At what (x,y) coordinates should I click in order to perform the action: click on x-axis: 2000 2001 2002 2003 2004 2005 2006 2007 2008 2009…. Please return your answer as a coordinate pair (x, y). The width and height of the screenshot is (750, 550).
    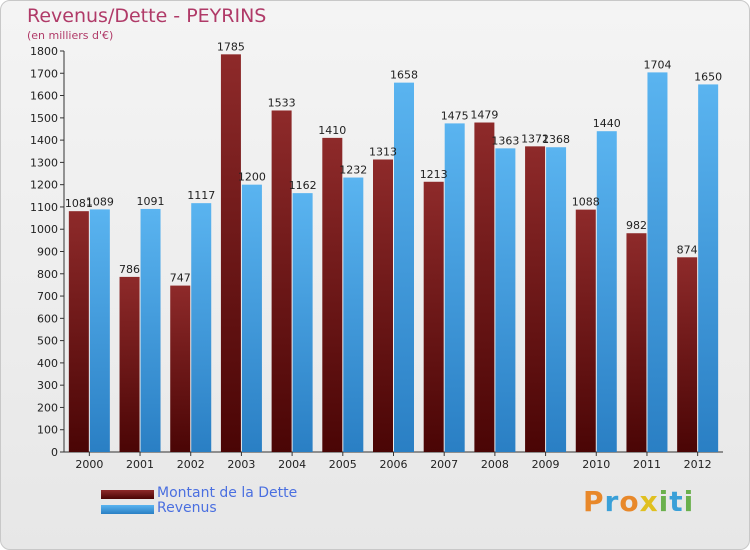
    Looking at the image, I should click on (393, 461).